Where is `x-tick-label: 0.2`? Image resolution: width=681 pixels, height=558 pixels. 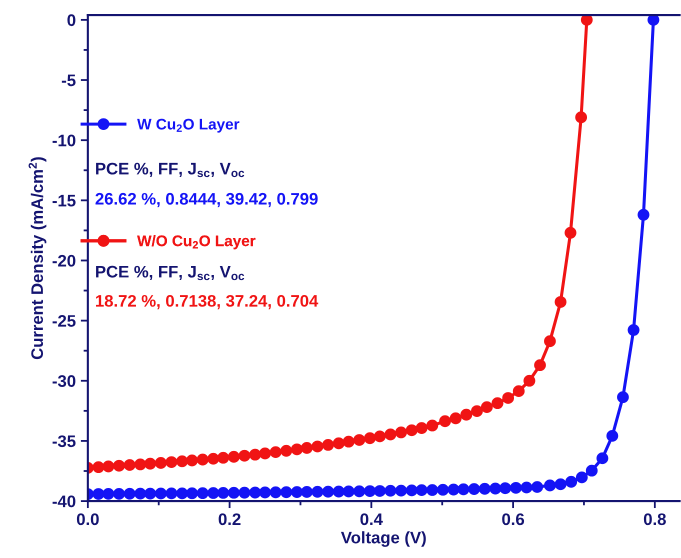 x-tick-label: 0.2 is located at coordinates (229, 519).